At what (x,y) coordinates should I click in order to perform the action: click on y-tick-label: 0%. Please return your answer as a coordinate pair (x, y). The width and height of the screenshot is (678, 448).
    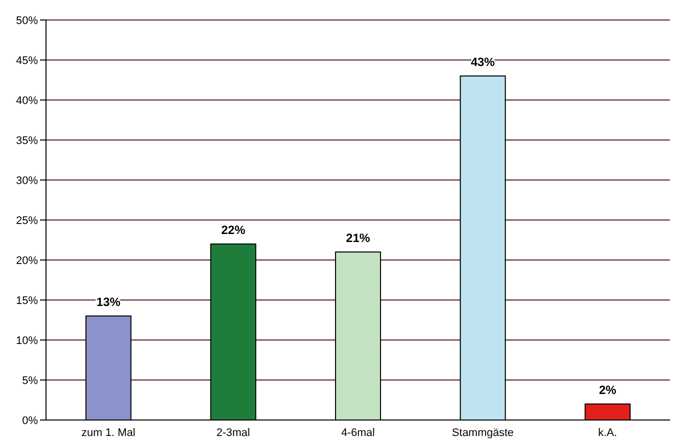
    Looking at the image, I should click on (30, 420).